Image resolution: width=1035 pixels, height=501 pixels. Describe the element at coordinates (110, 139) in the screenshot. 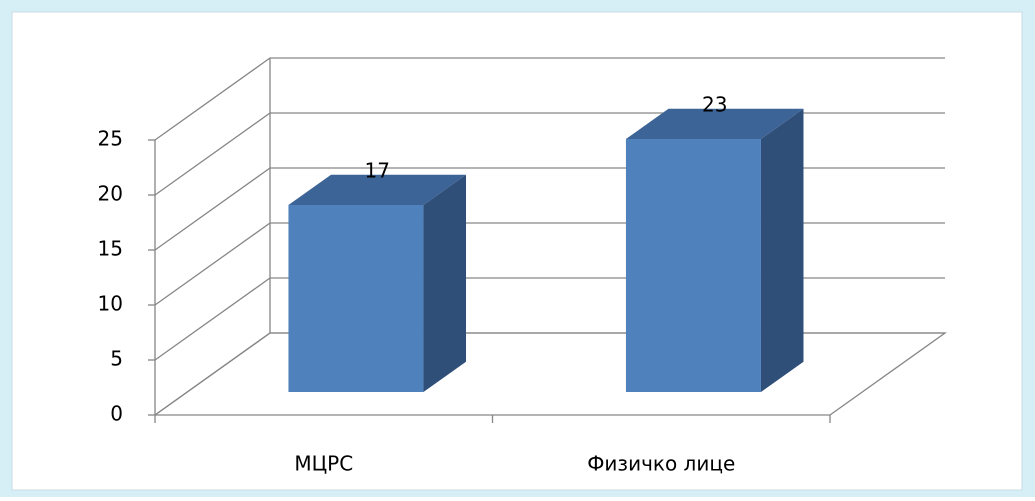

I see `y-tick-label: 25` at that location.